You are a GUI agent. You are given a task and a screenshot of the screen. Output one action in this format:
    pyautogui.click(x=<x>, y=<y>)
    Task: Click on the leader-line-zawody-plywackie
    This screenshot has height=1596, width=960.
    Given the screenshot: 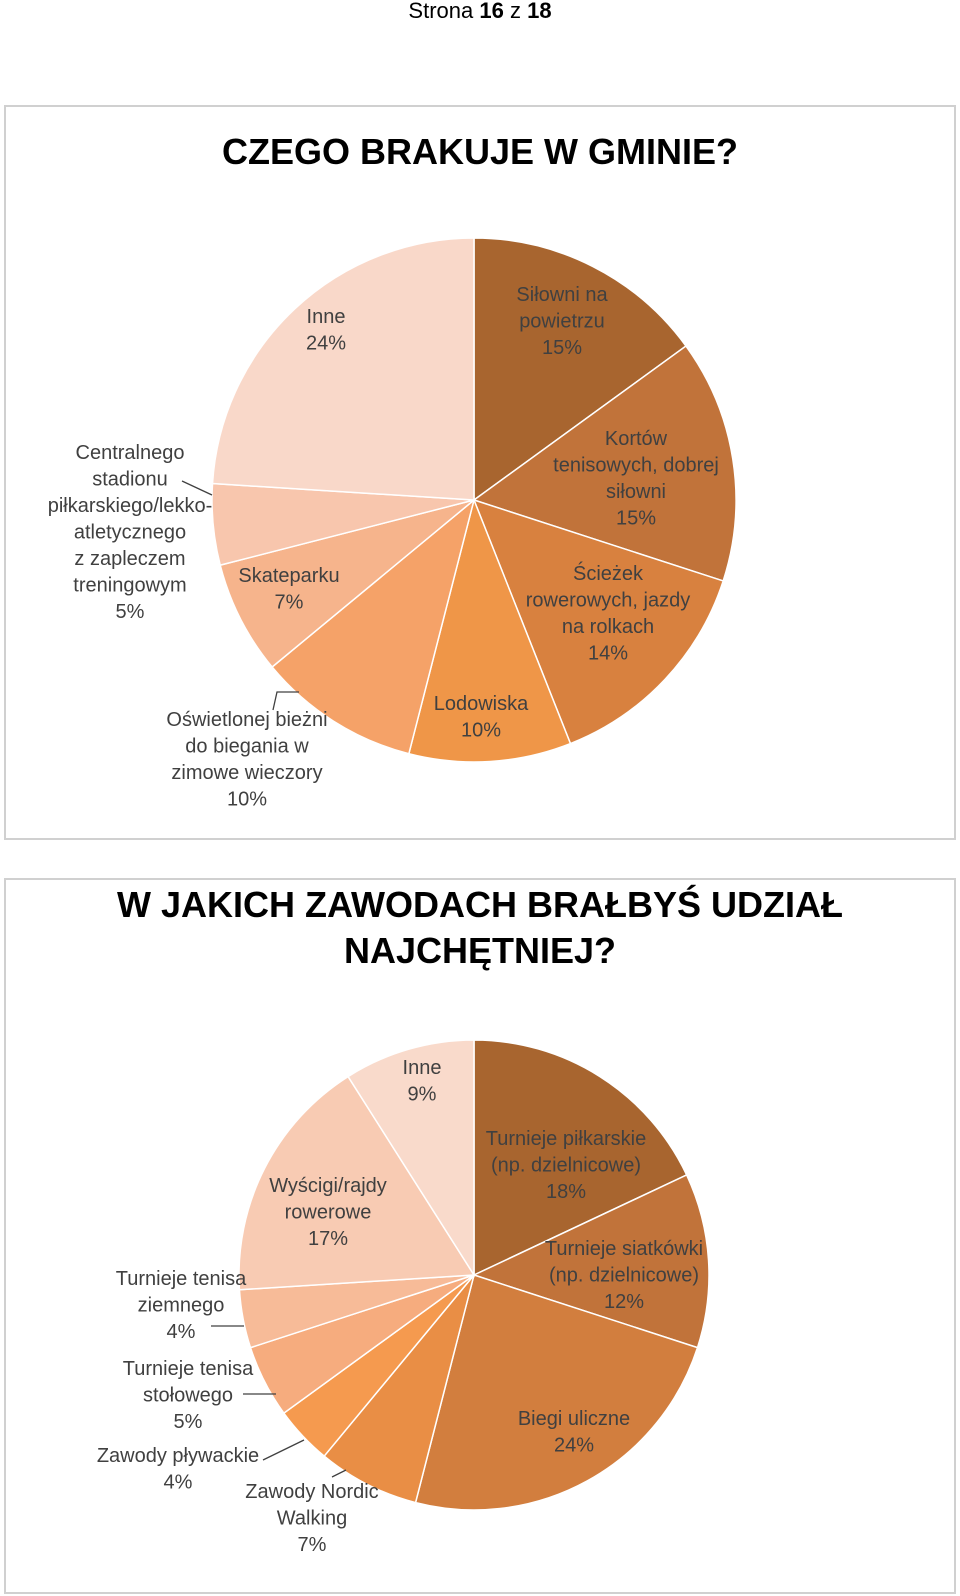 What is the action you would take?
    pyautogui.click(x=283, y=1450)
    